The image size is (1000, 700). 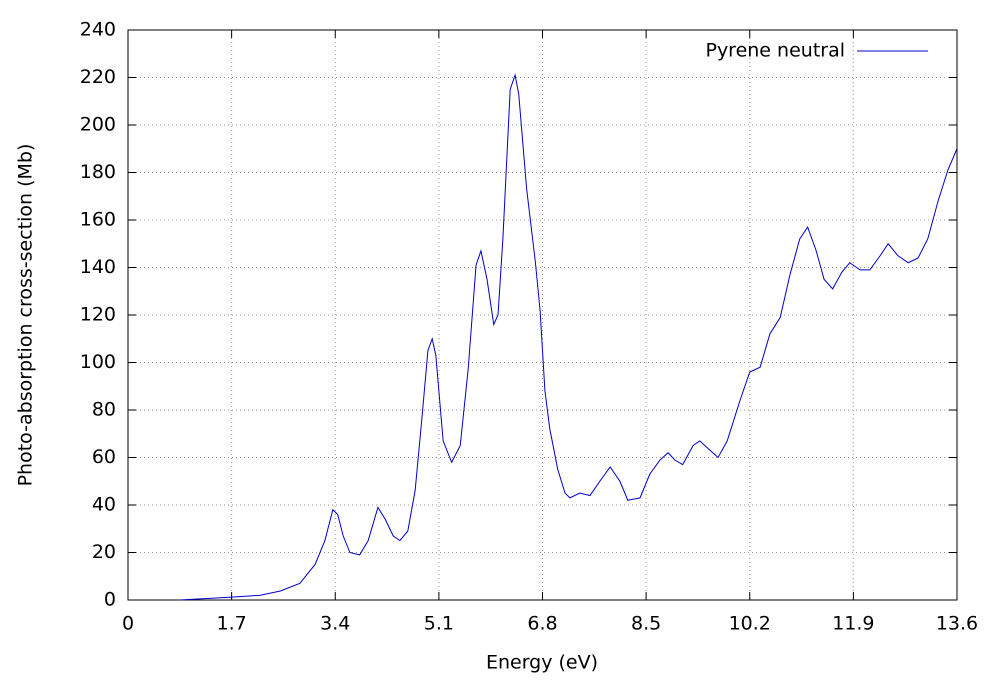 I want to click on y-tick-label: 220, so click(x=98, y=77).